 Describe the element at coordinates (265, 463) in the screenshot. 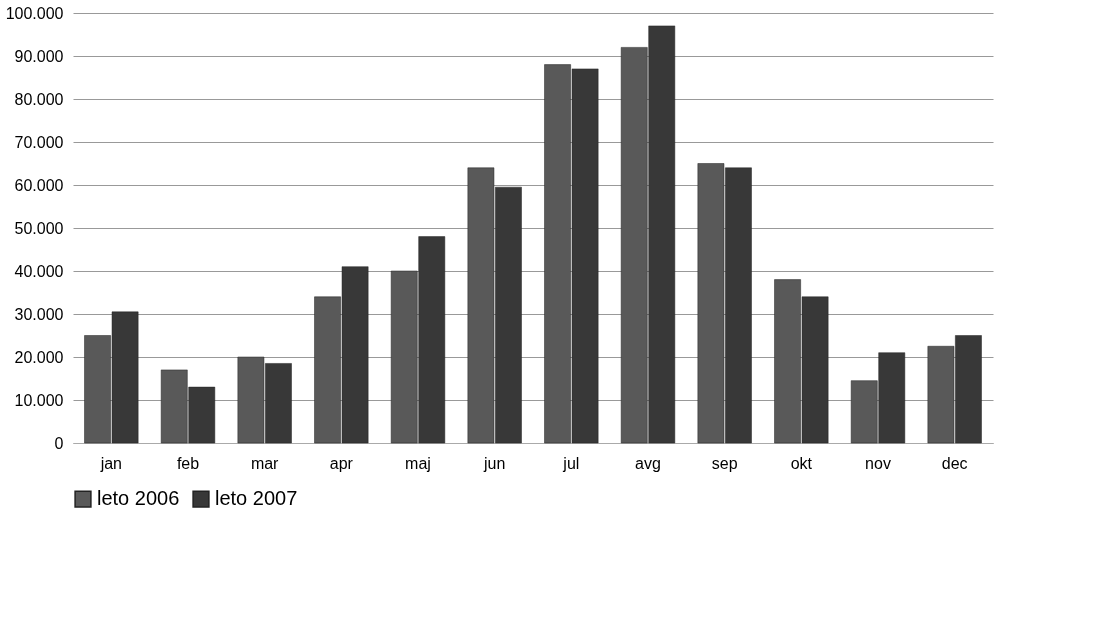

I see `x-tick-label: mar` at that location.